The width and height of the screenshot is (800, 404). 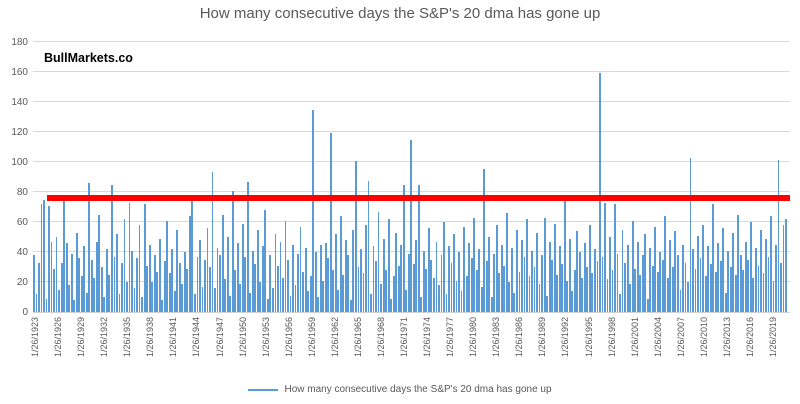 What do you see at coordinates (334, 337) in the screenshot?
I see `x-tick-label: 1/26/1962` at bounding box center [334, 337].